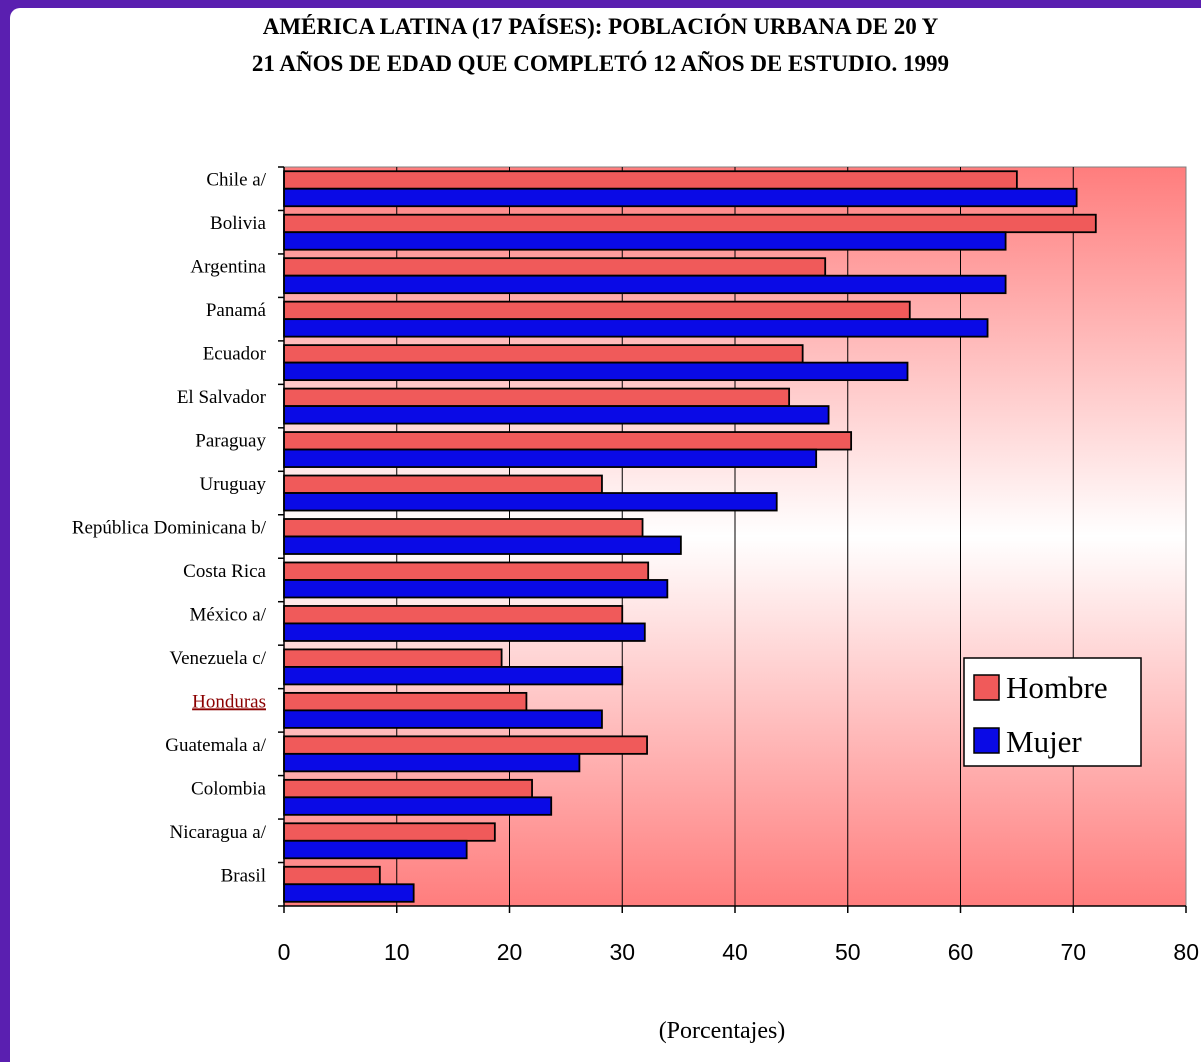  I want to click on x-tick-label: 20, so click(510, 952).